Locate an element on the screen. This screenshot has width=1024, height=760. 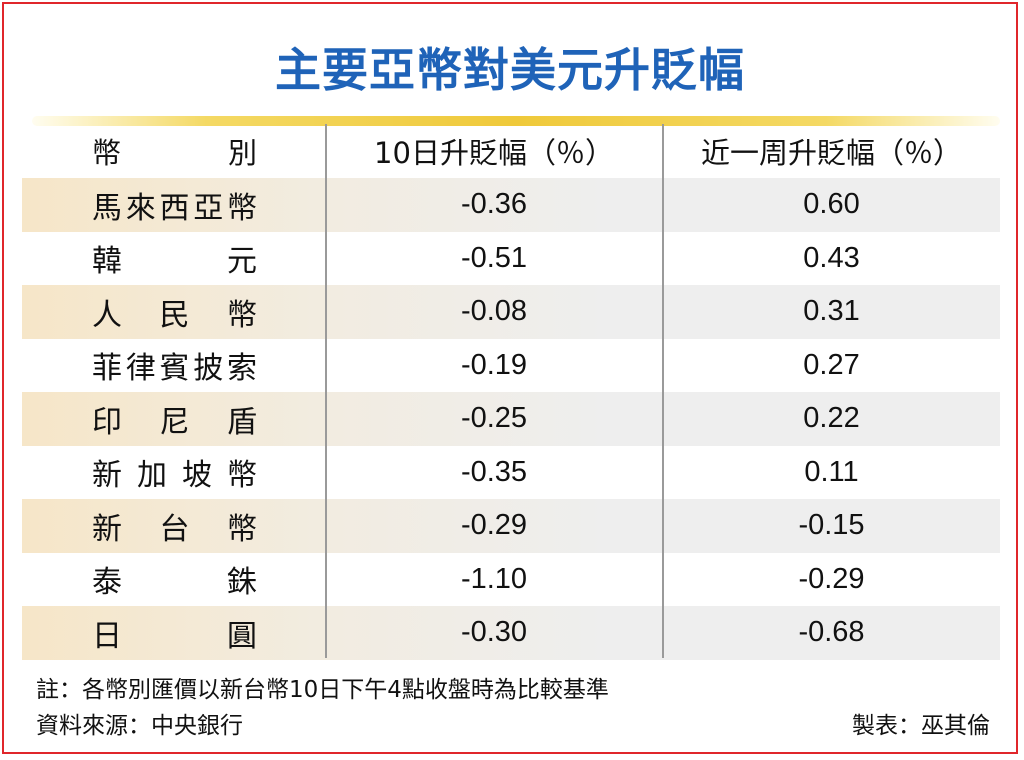
table-row: 馬來西亞幣 -0.36 0.60 is located at coordinates (511, 205).